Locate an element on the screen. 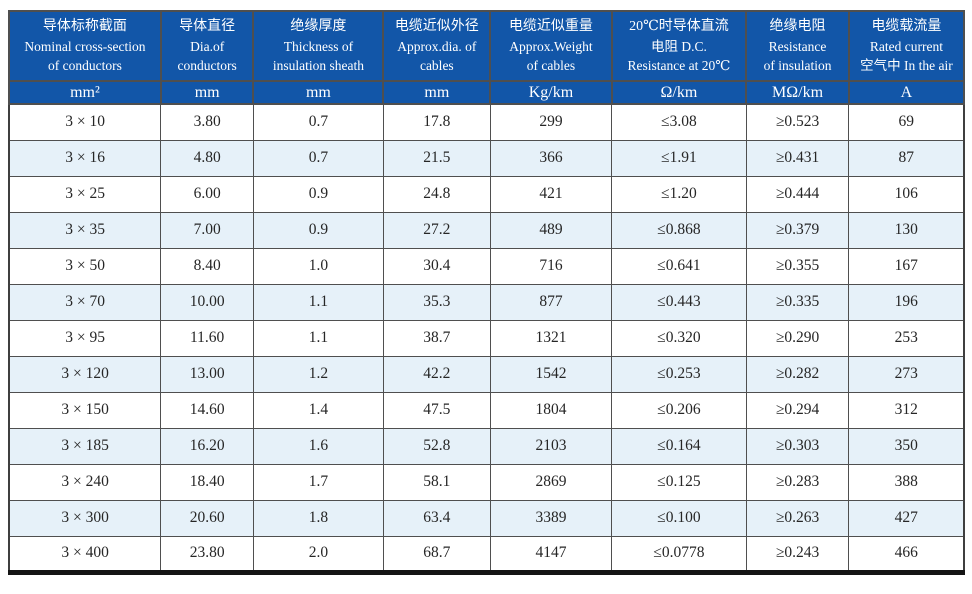 This screenshot has width=972, height=594. table-row: 3 × 185 16.20 1.6 52.8 2103 ≤0.164 ≥0.303 350 is located at coordinates (486, 446).